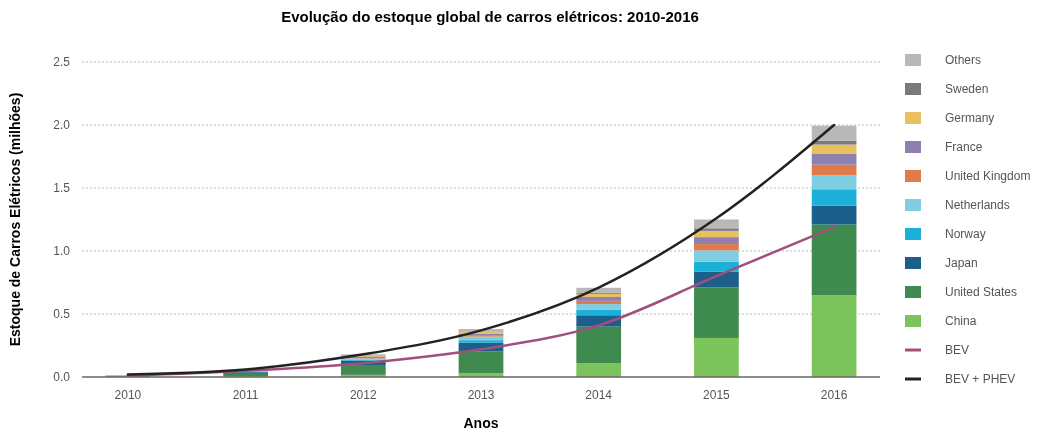 The image size is (1050, 437). I want to click on chart-title: Evolução do estoque global de carros elétricos: 2010-2016, so click(490, 16).